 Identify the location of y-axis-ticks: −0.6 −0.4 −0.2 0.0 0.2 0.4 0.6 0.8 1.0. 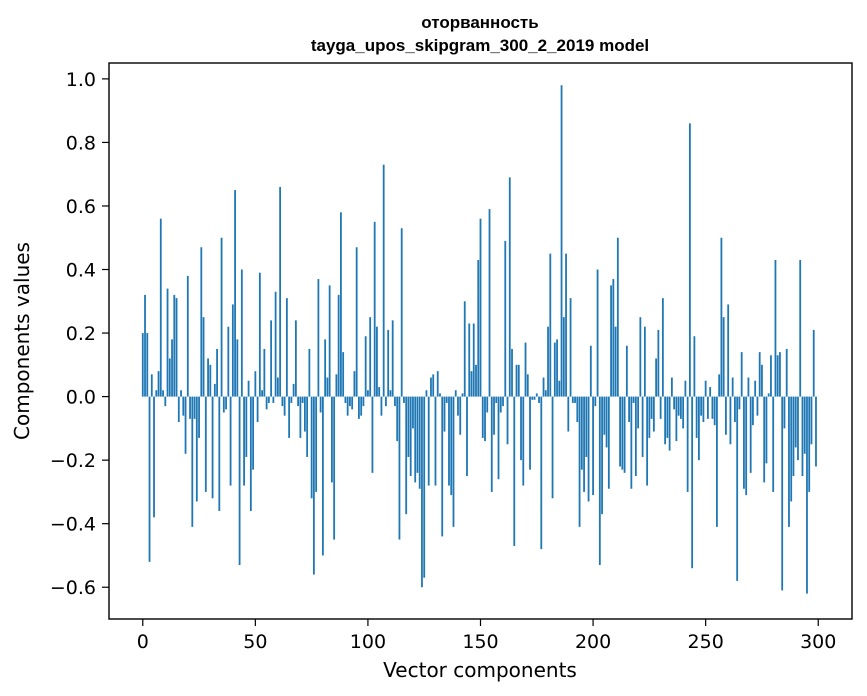
(79, 334).